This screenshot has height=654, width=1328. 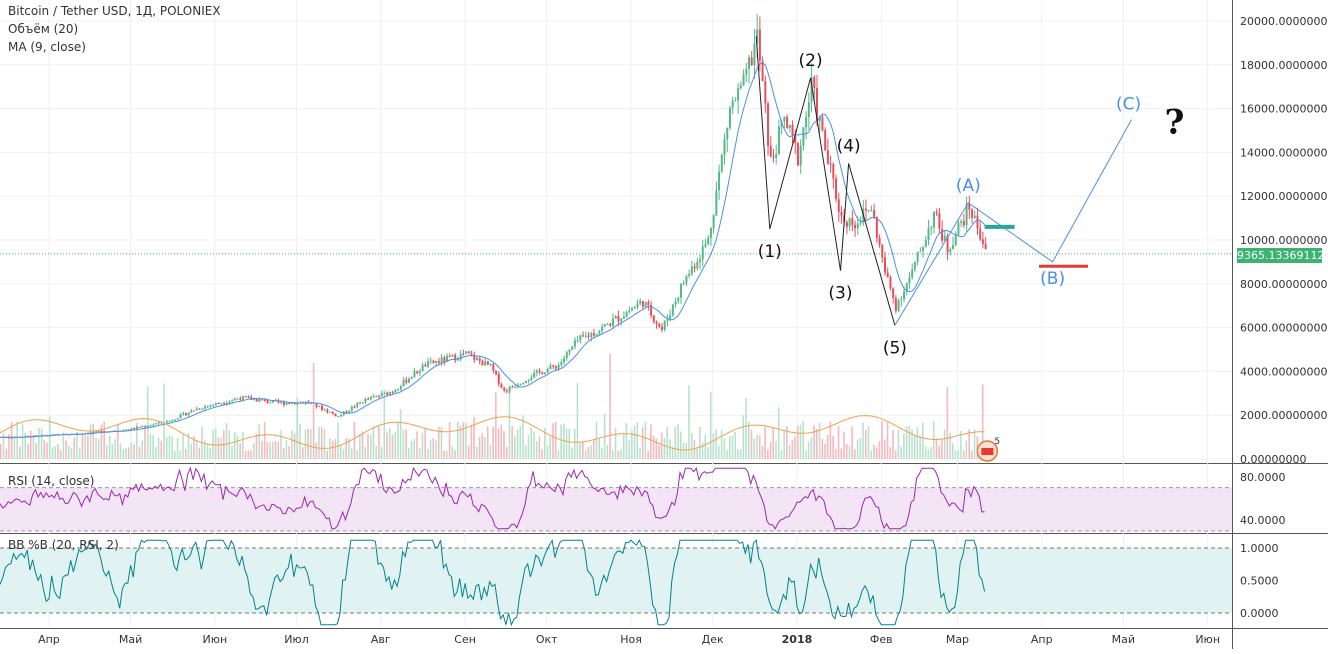 What do you see at coordinates (968, 186) in the screenshot?
I see `wave-label: (A)` at bounding box center [968, 186].